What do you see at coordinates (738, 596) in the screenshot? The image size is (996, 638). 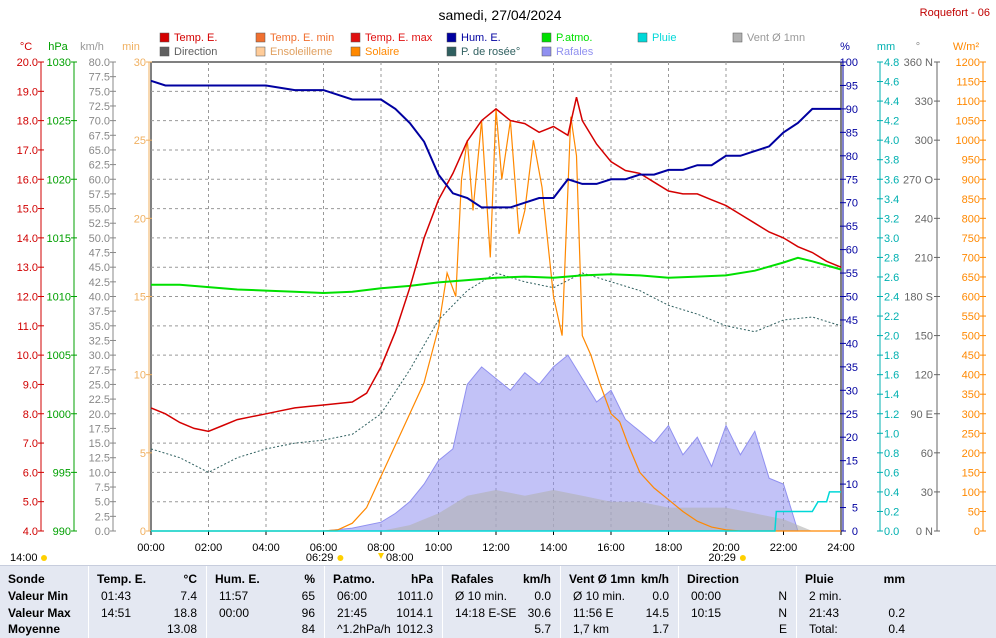 I see `summary-cell-row: 00:00 N` at bounding box center [738, 596].